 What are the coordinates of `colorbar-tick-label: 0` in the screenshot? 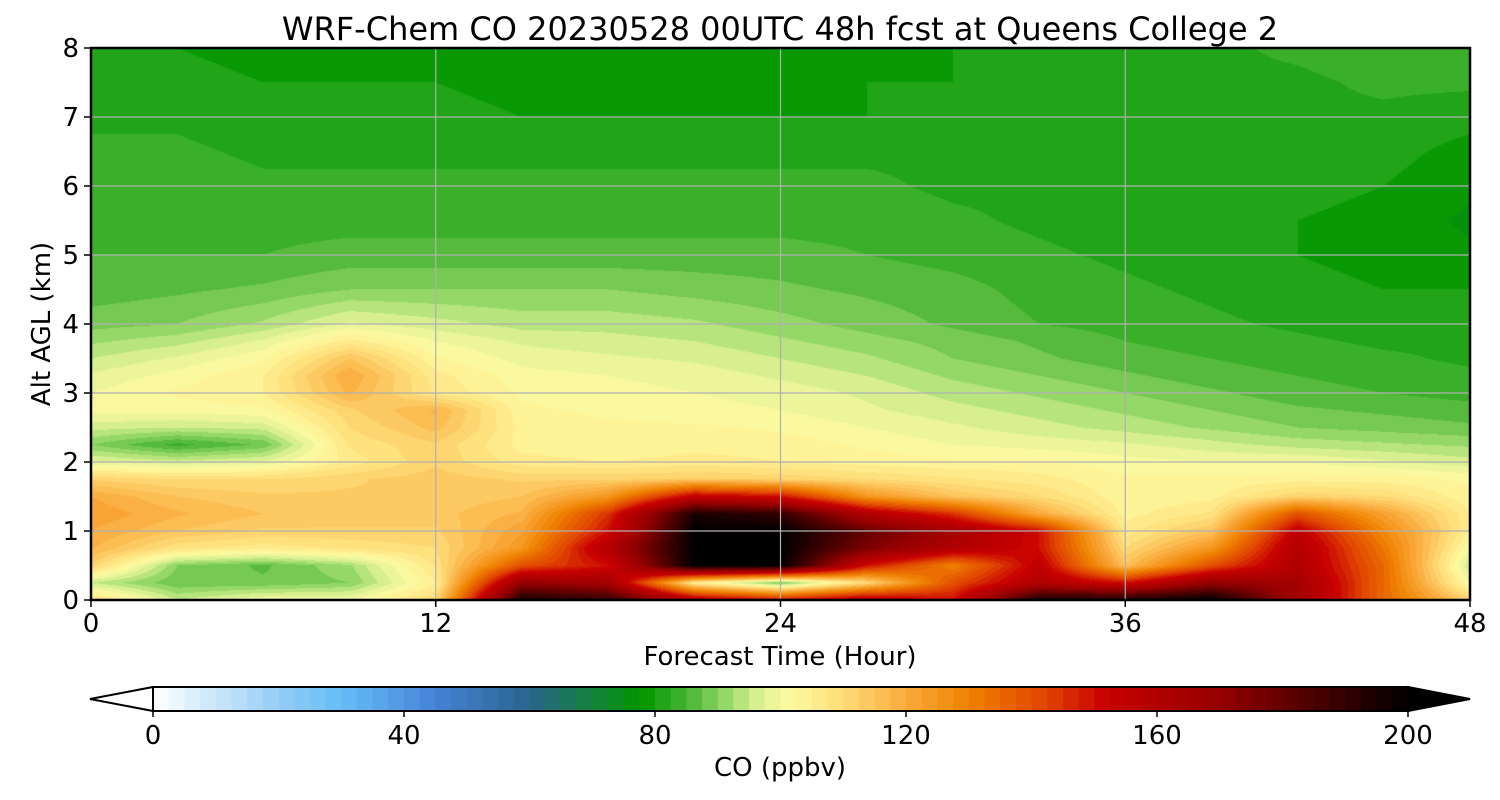 It's located at (153, 736).